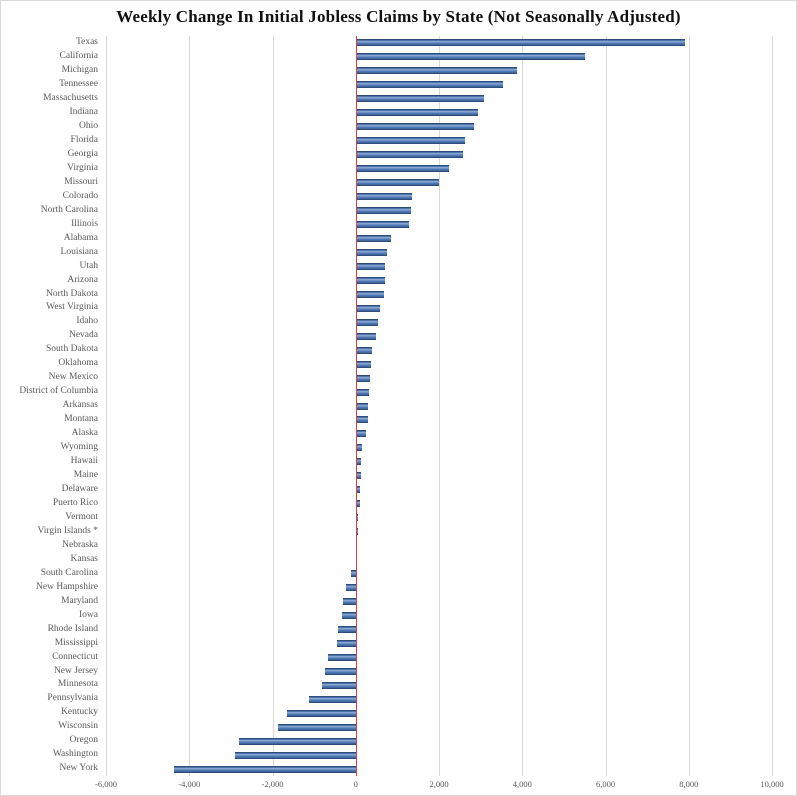  Describe the element at coordinates (84, 139) in the screenshot. I see `y-axis-label: Florida` at that location.